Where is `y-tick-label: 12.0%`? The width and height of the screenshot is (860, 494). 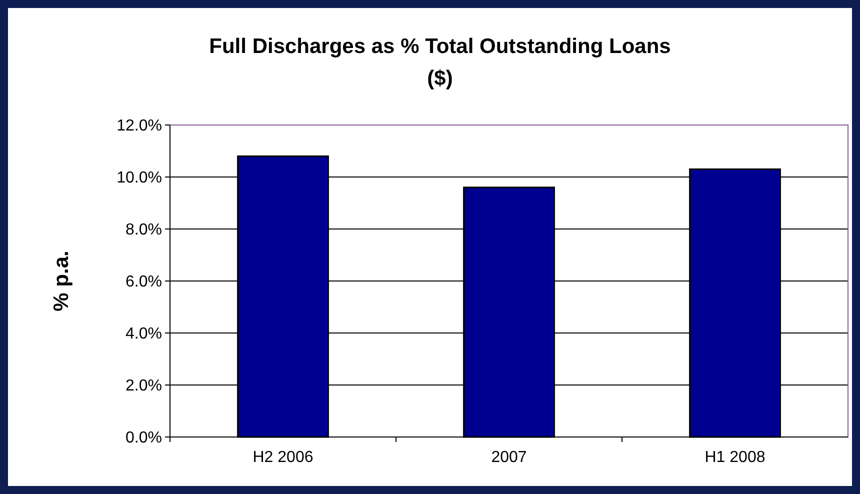 y-tick-label: 12.0% is located at coordinates (139, 126).